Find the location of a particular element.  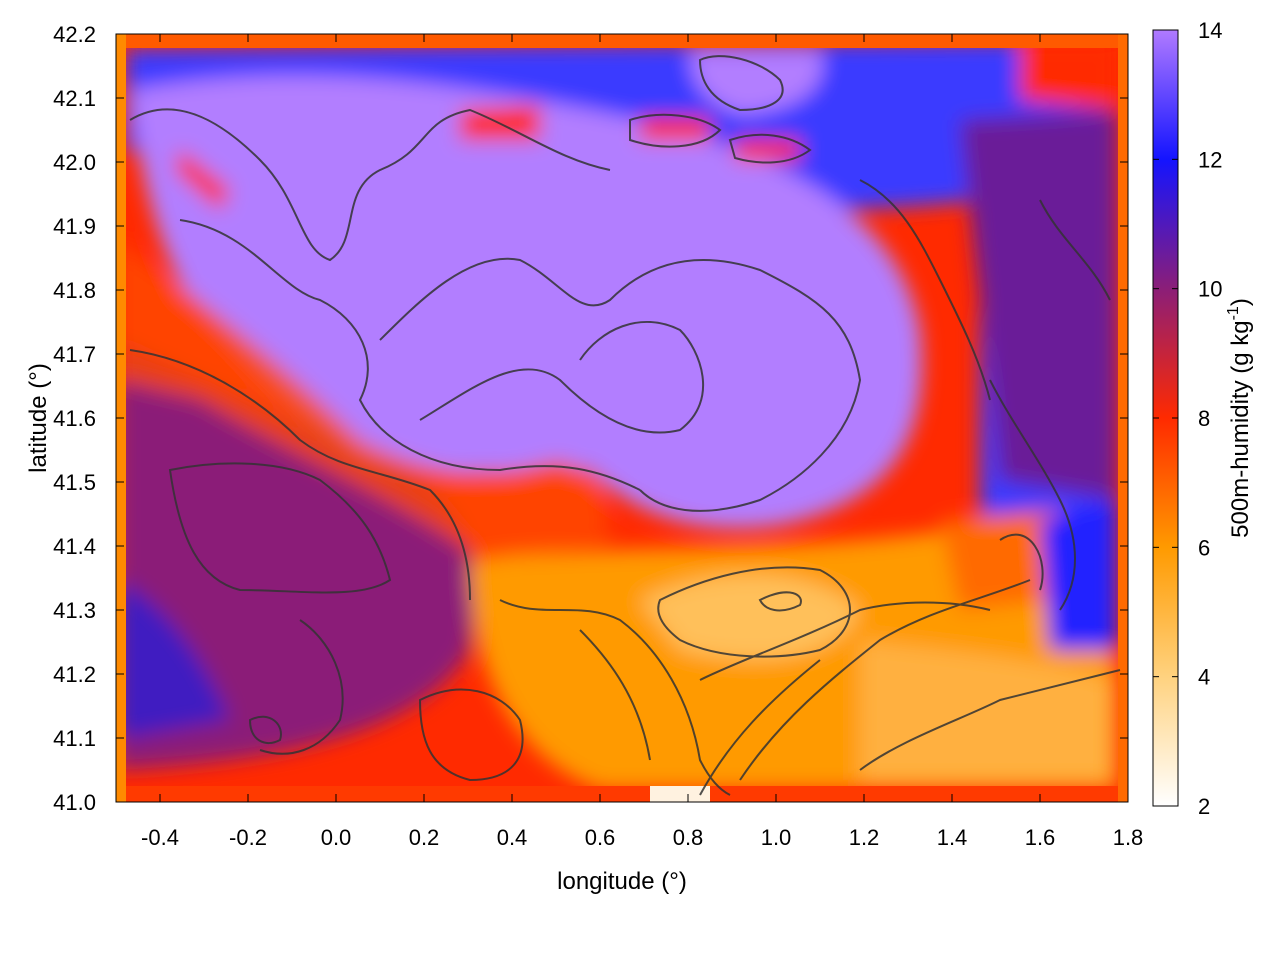

y-tick-label: 41.1 is located at coordinates (74, 738).